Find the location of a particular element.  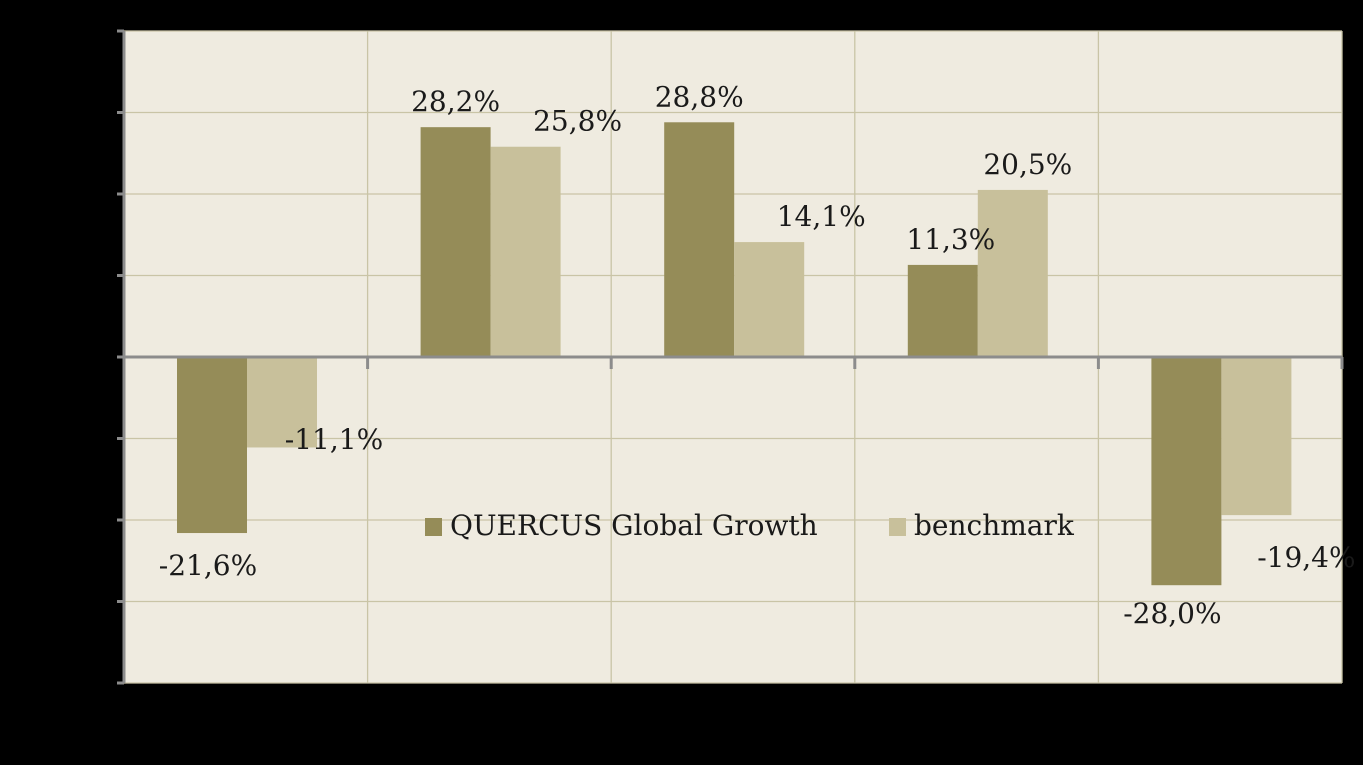

data-label-series-1-cat-2: 14,1% is located at coordinates (821, 216).